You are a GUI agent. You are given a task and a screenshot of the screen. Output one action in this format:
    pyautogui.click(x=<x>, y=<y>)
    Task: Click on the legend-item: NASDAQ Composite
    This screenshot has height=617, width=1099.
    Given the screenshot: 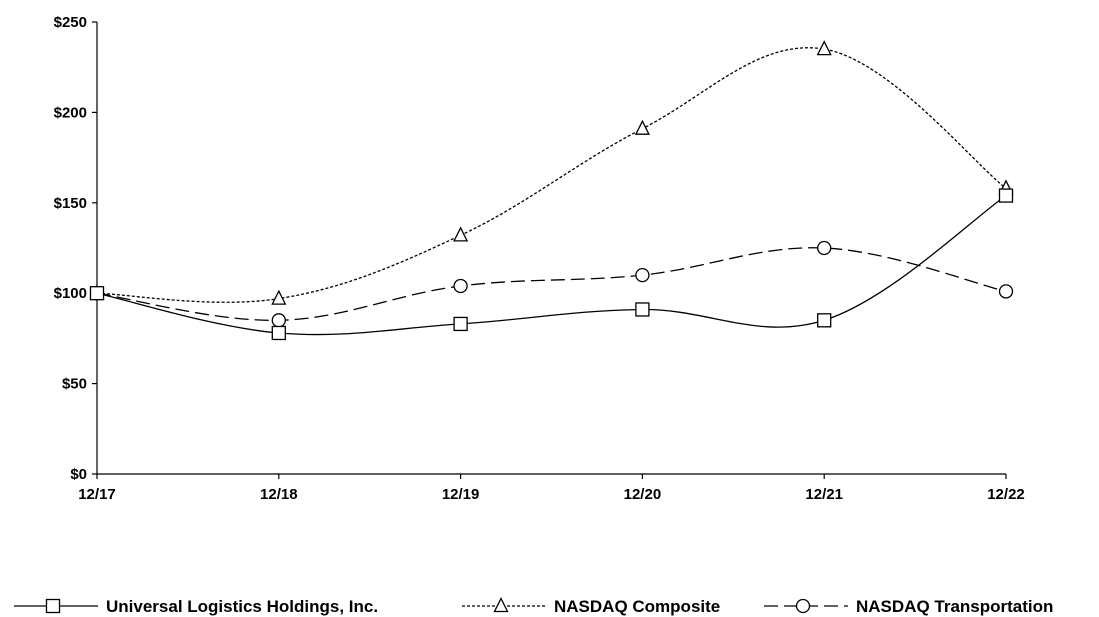 What is the action you would take?
    pyautogui.click(x=591, y=606)
    